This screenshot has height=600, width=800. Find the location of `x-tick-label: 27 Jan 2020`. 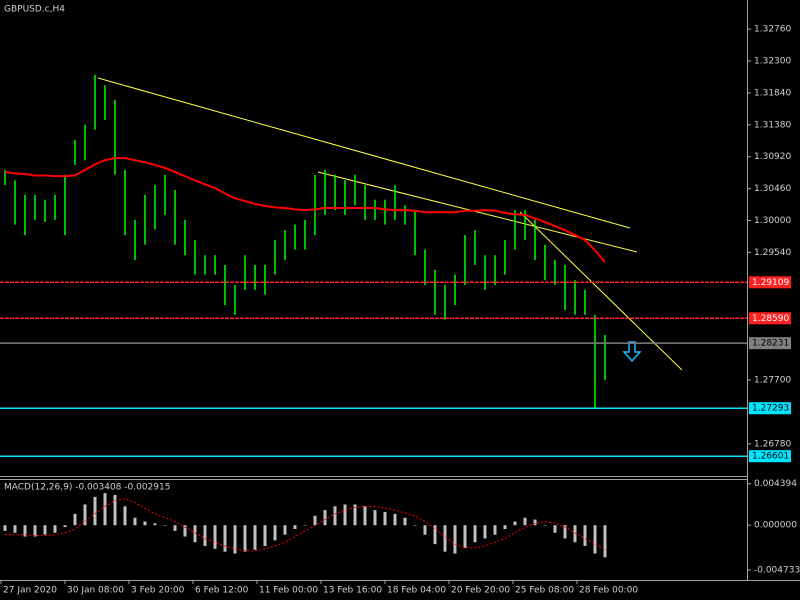

x-tick-label: 27 Jan 2020 is located at coordinates (30, 591).